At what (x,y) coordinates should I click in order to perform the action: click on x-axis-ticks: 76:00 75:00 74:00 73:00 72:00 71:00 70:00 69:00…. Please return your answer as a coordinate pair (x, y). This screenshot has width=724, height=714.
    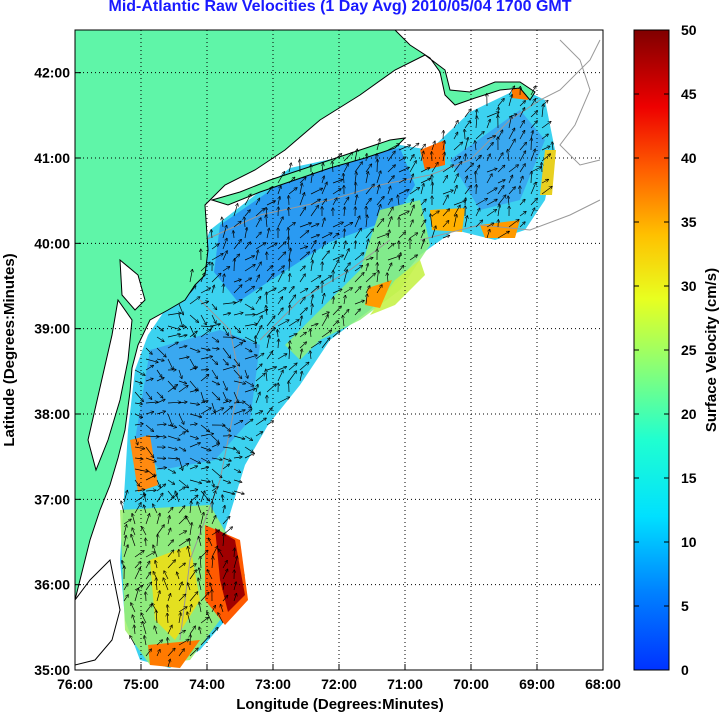
    Looking at the image, I should click on (339, 678).